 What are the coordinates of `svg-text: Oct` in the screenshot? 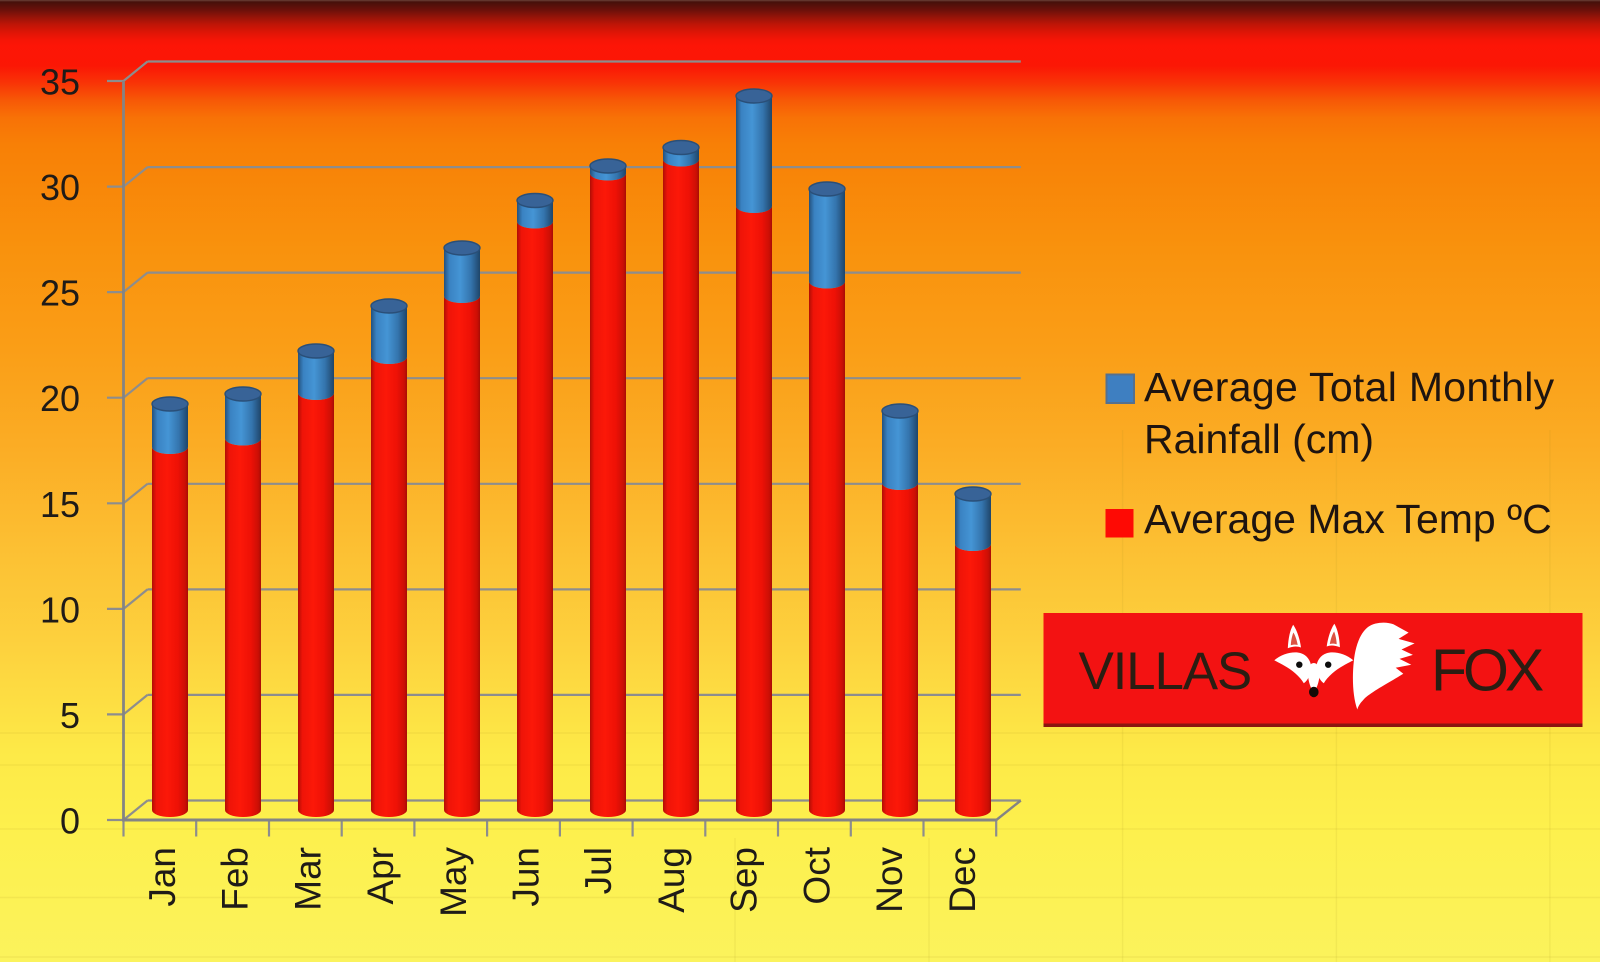 It's located at (816, 875).